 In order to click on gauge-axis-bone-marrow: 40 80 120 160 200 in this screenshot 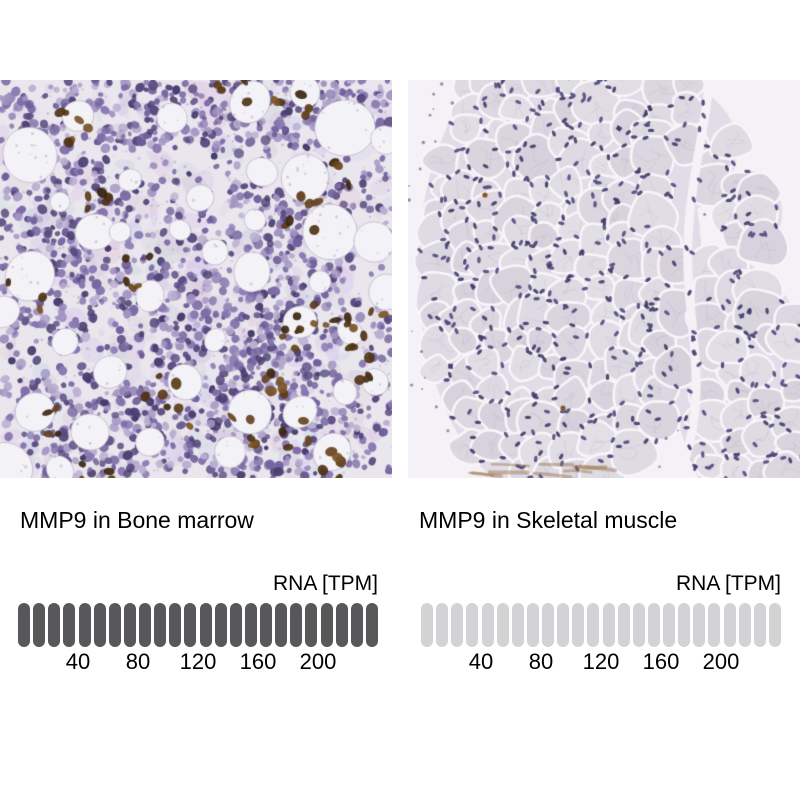, I will do `click(198, 662)`.